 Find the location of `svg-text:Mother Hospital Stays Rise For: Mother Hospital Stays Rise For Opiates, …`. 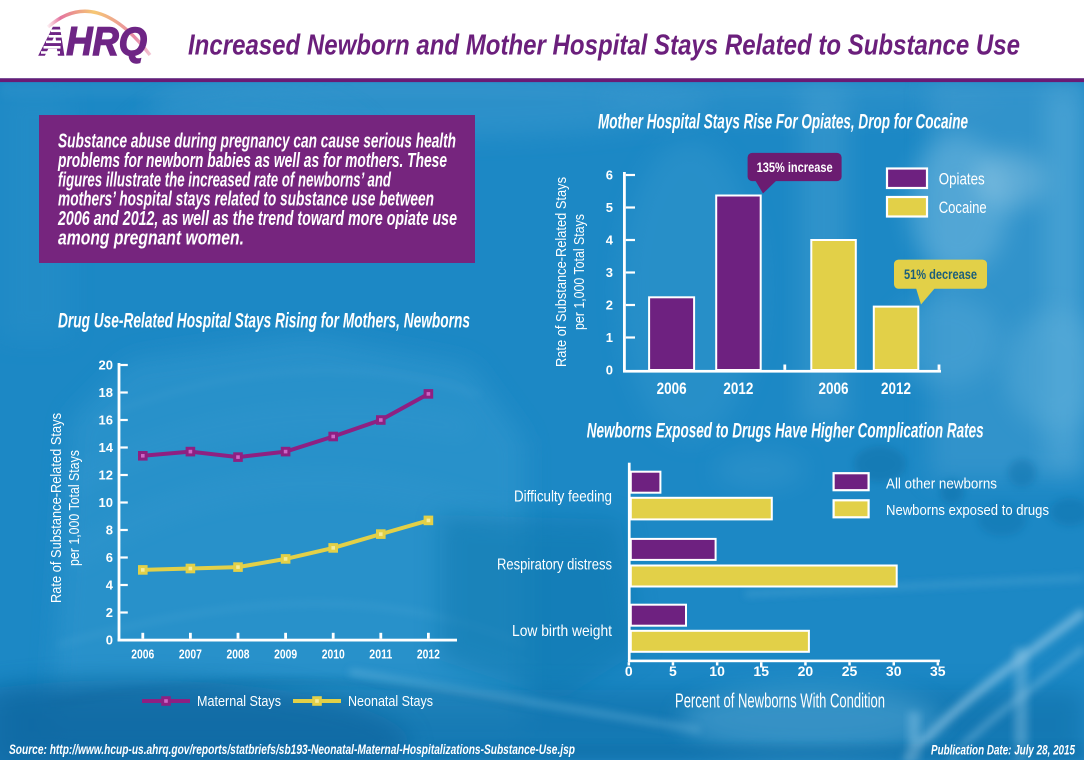

svg-text:Mother Hospital Stays Rise For: Mother Hospital Stays Rise For Opiates, … is located at coordinates (783, 122).